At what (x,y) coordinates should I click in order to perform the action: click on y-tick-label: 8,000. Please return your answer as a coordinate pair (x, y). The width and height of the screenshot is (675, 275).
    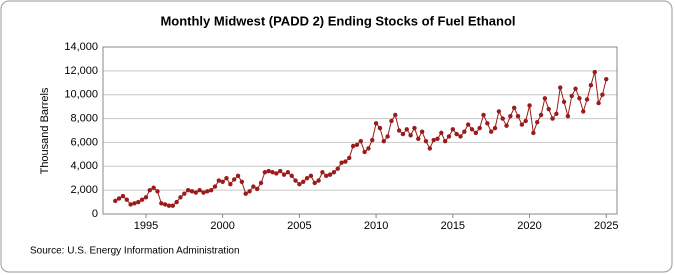
    Looking at the image, I should click on (84, 118).